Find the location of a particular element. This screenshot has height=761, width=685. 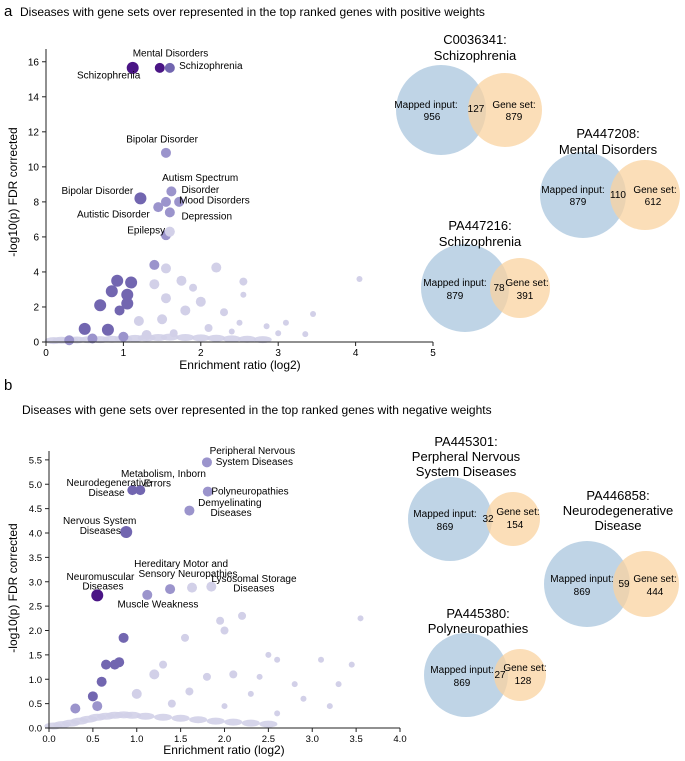

point-annotation: Autism Spectrum is located at coordinates (200, 178).